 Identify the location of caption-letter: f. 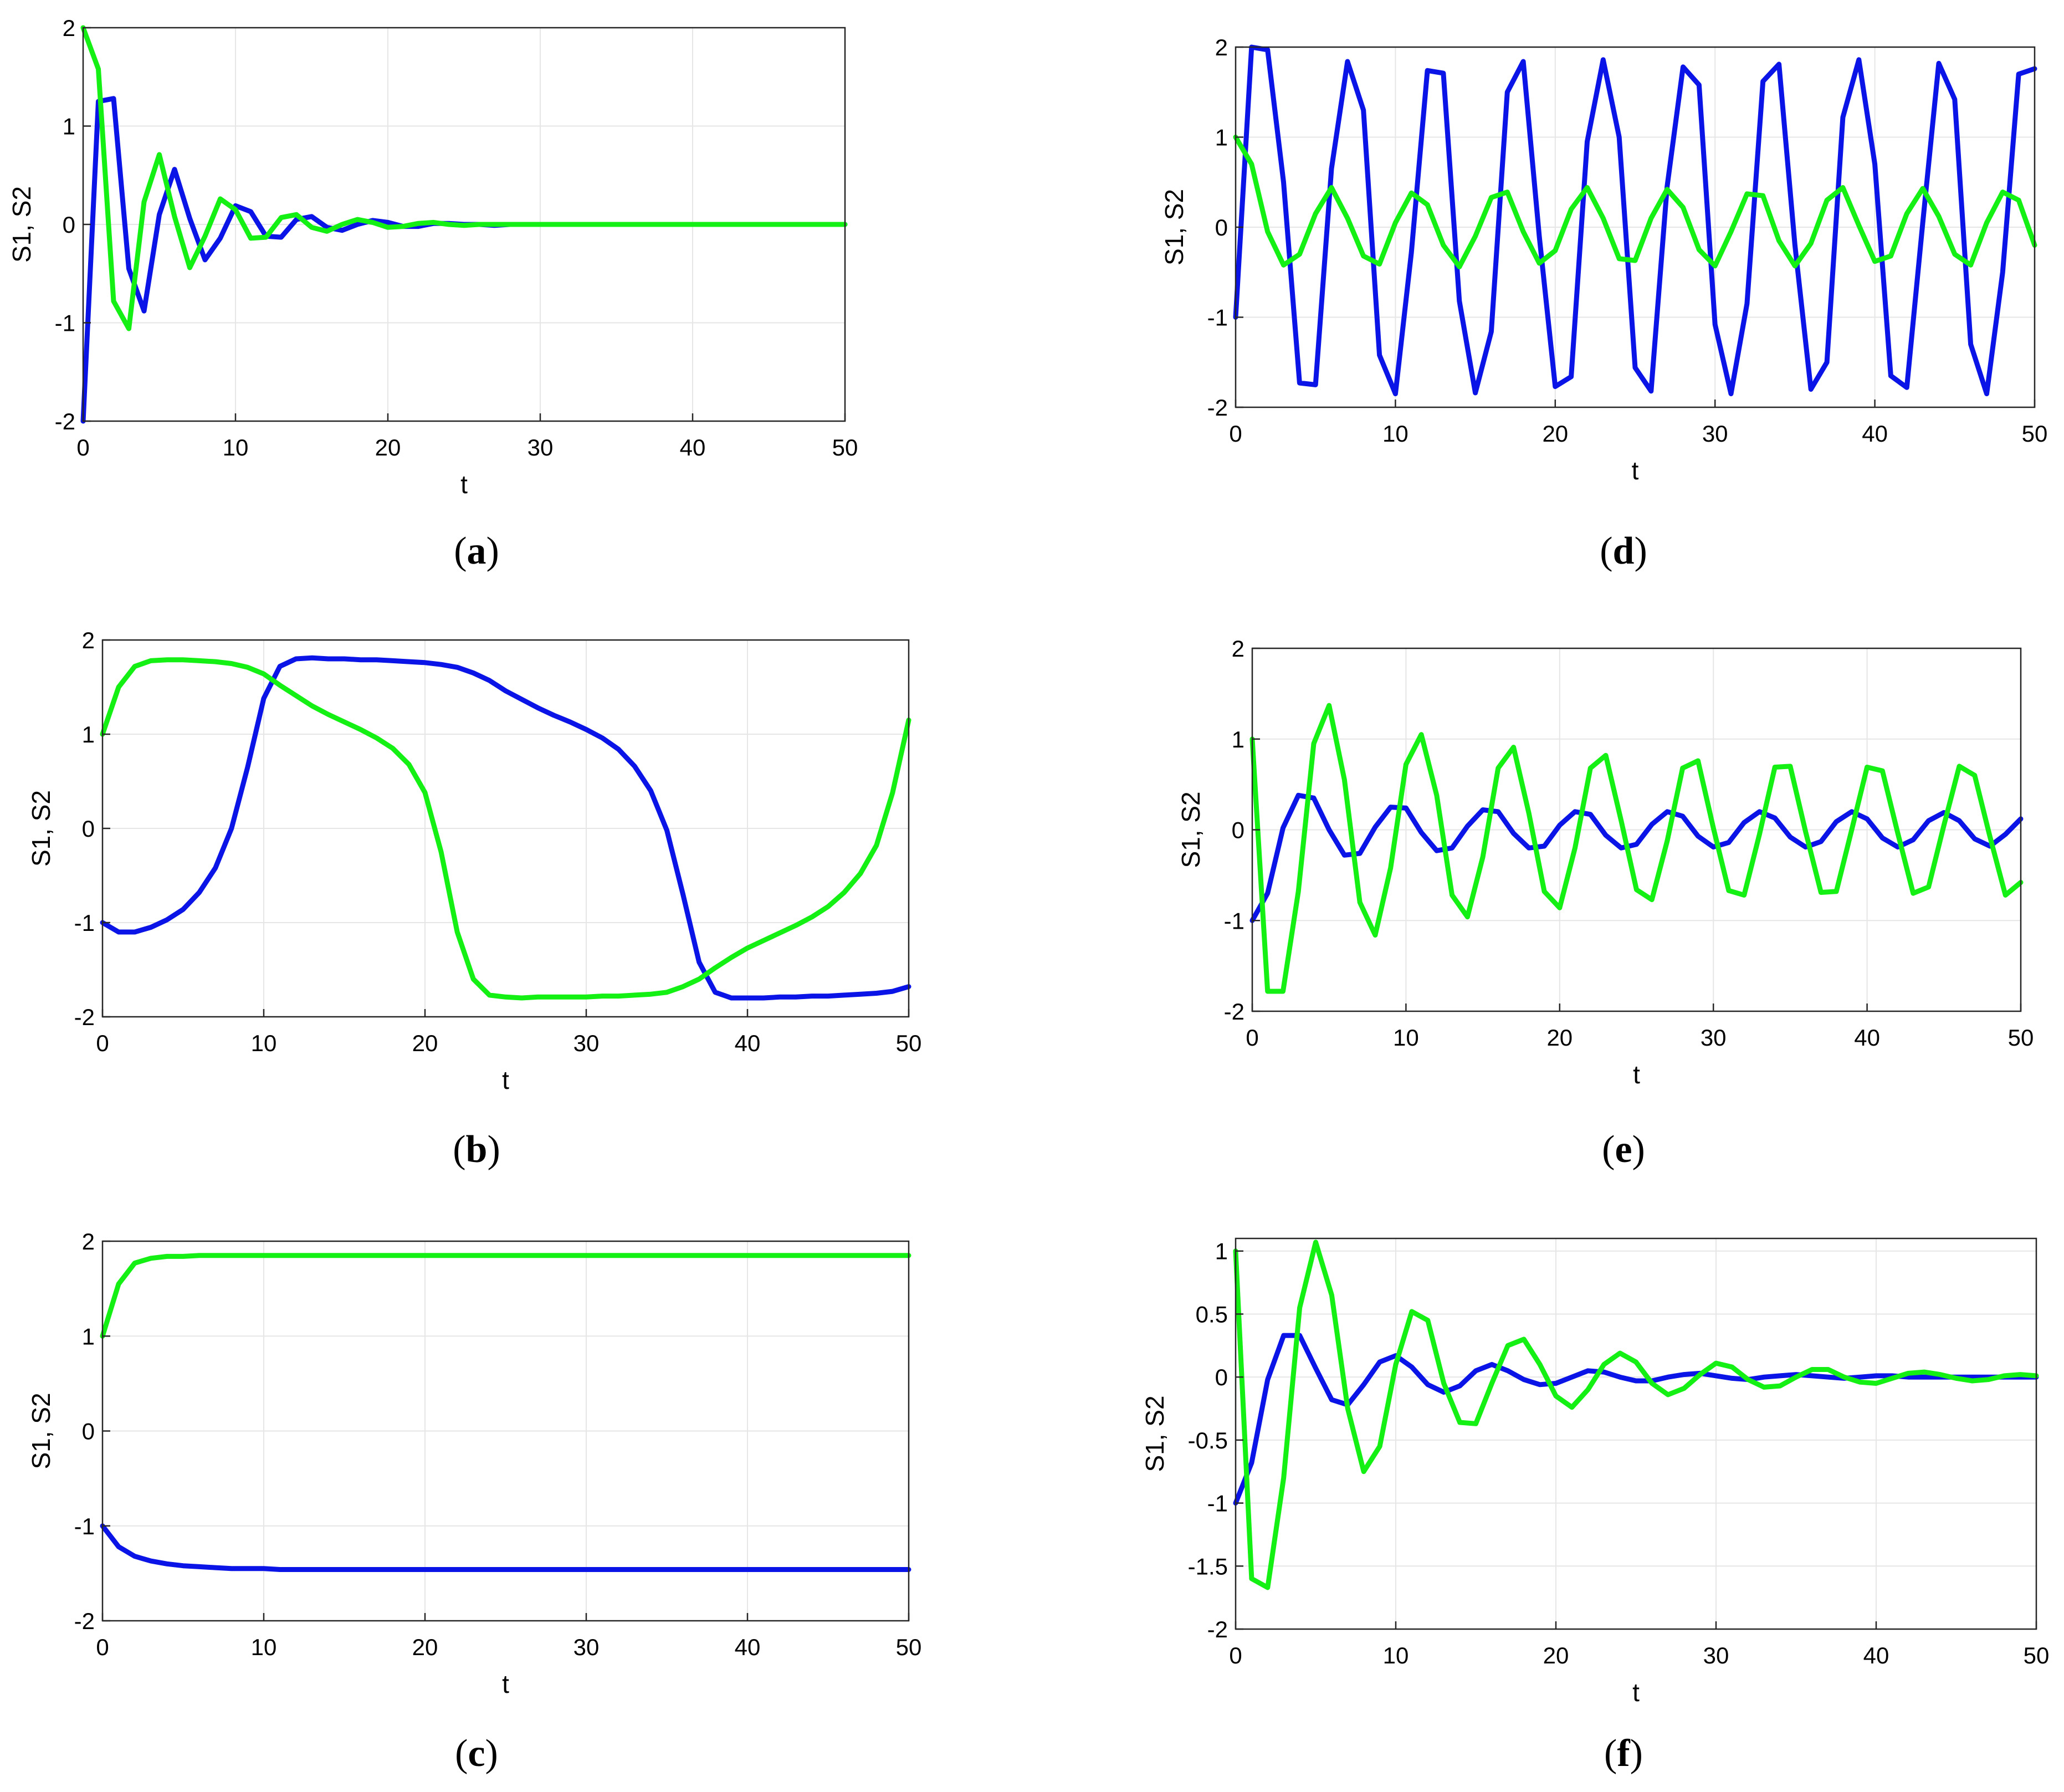
(1623, 1753).